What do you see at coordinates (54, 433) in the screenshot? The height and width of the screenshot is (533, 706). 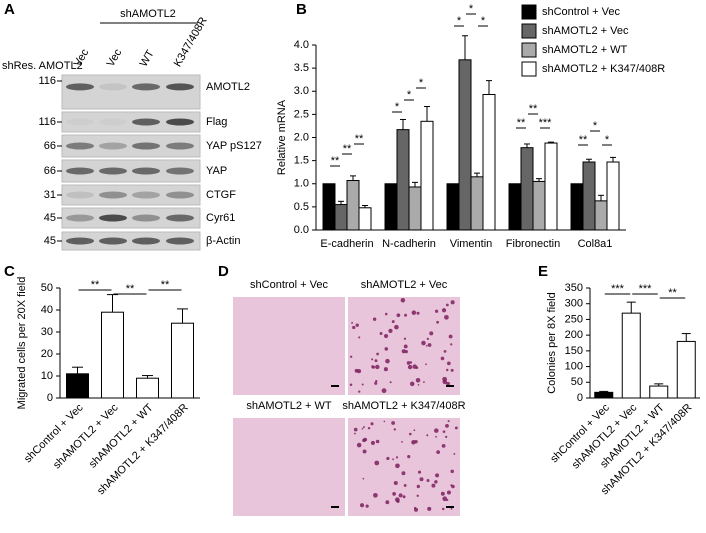 I see `x-tick-label: shControl + Vec` at bounding box center [54, 433].